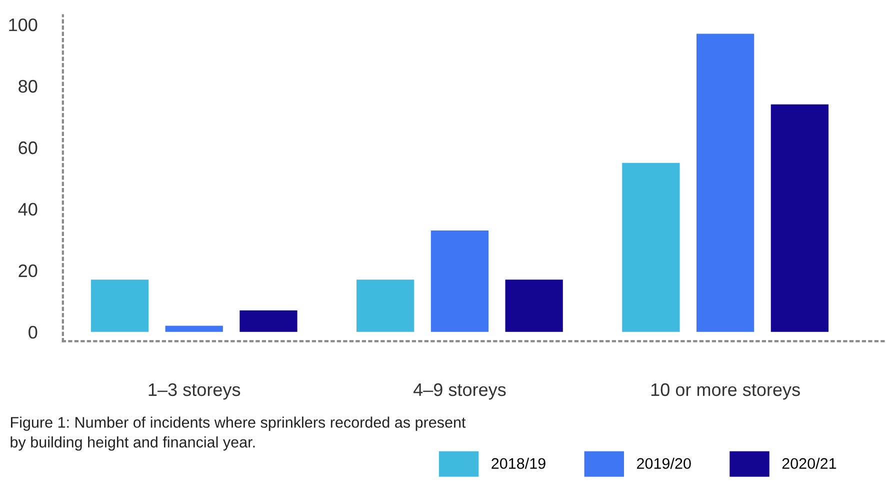 The image size is (886, 493). What do you see at coordinates (28, 86) in the screenshot?
I see `y-tick-label: 80` at bounding box center [28, 86].